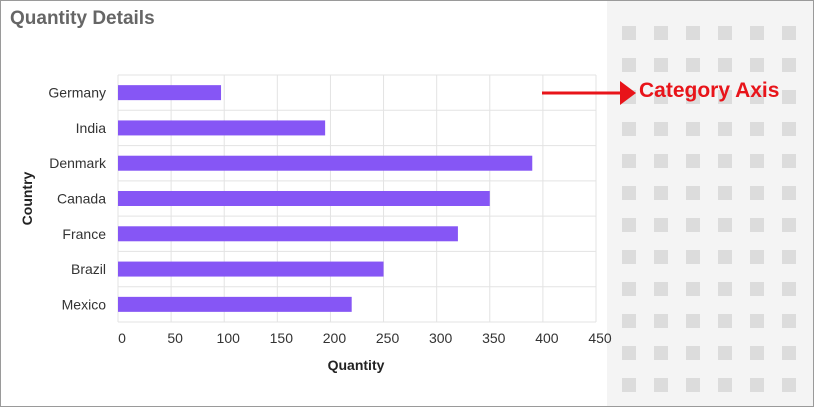  What do you see at coordinates (709, 90) in the screenshot?
I see `annotation-label: Category Axis` at bounding box center [709, 90].